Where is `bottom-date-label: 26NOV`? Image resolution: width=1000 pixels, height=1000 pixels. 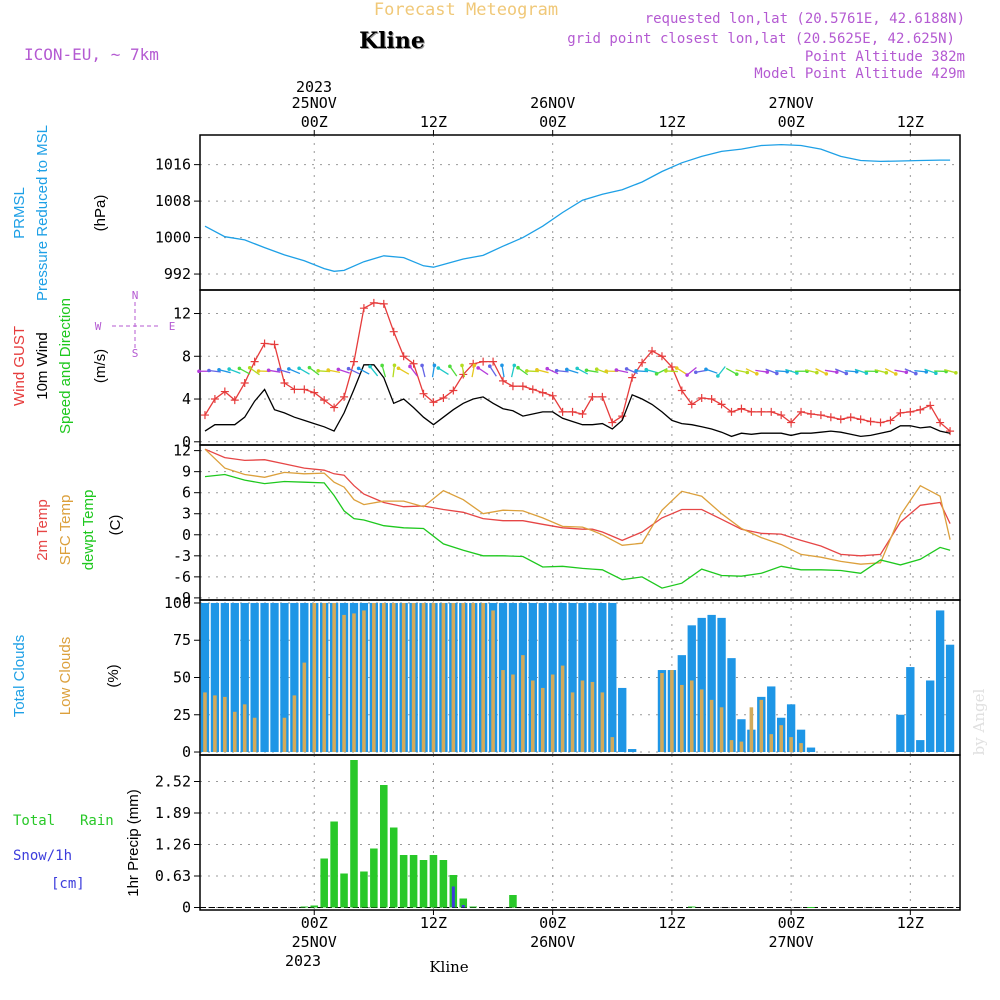
bottom-date-label: 26NOV is located at coordinates (552, 942).